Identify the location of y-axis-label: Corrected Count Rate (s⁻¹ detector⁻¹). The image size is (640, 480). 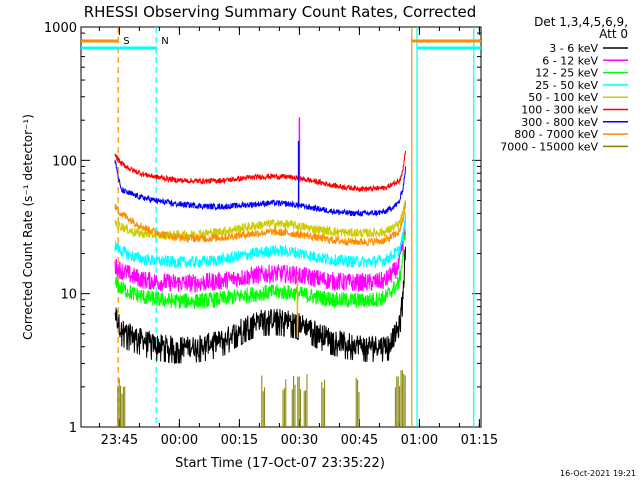
(28, 227).